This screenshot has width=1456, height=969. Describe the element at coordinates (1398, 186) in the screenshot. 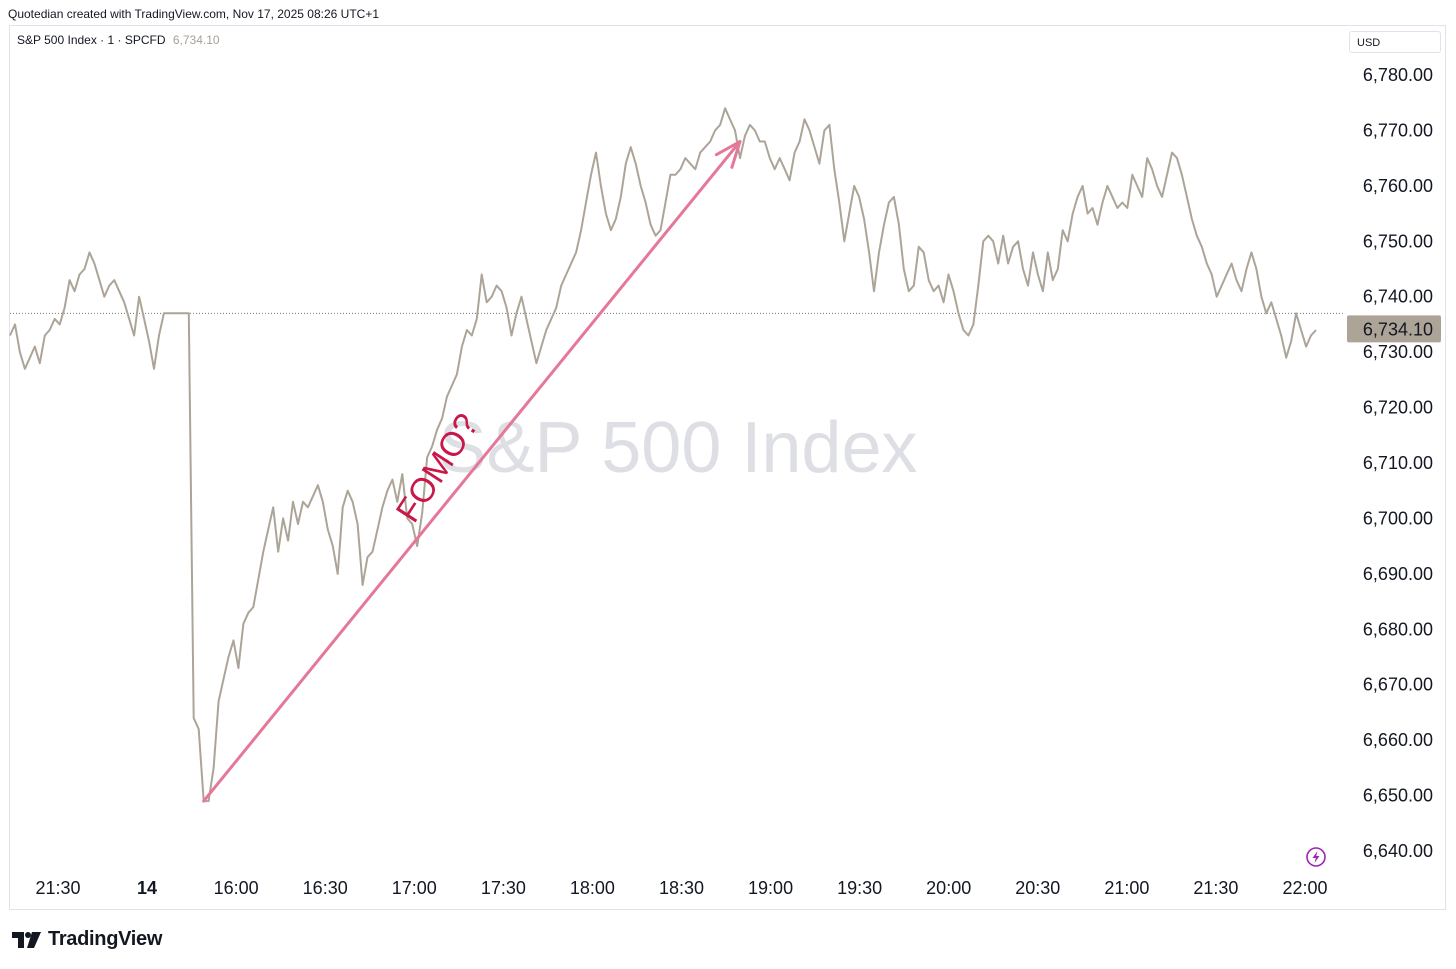

I see `y-tick-label: 6,760.00` at that location.